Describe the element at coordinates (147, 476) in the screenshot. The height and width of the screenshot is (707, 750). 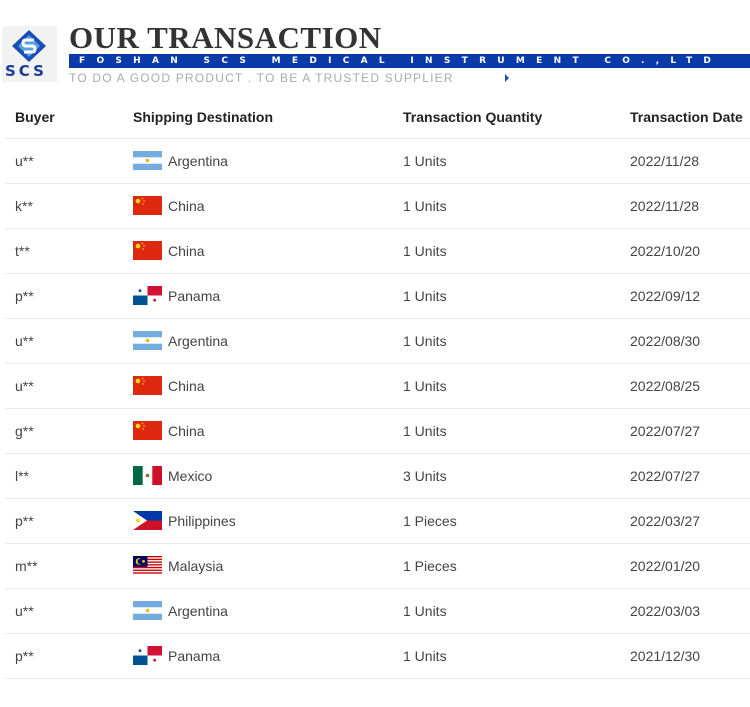
I see `mexico-flag-icon` at that location.